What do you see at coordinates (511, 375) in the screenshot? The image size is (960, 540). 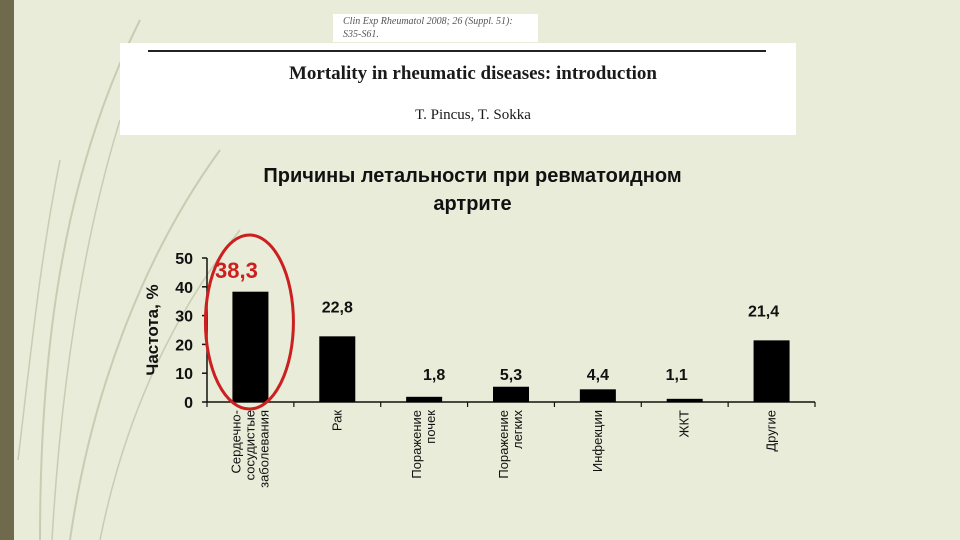 I see `value-label: 5,3` at bounding box center [511, 375].